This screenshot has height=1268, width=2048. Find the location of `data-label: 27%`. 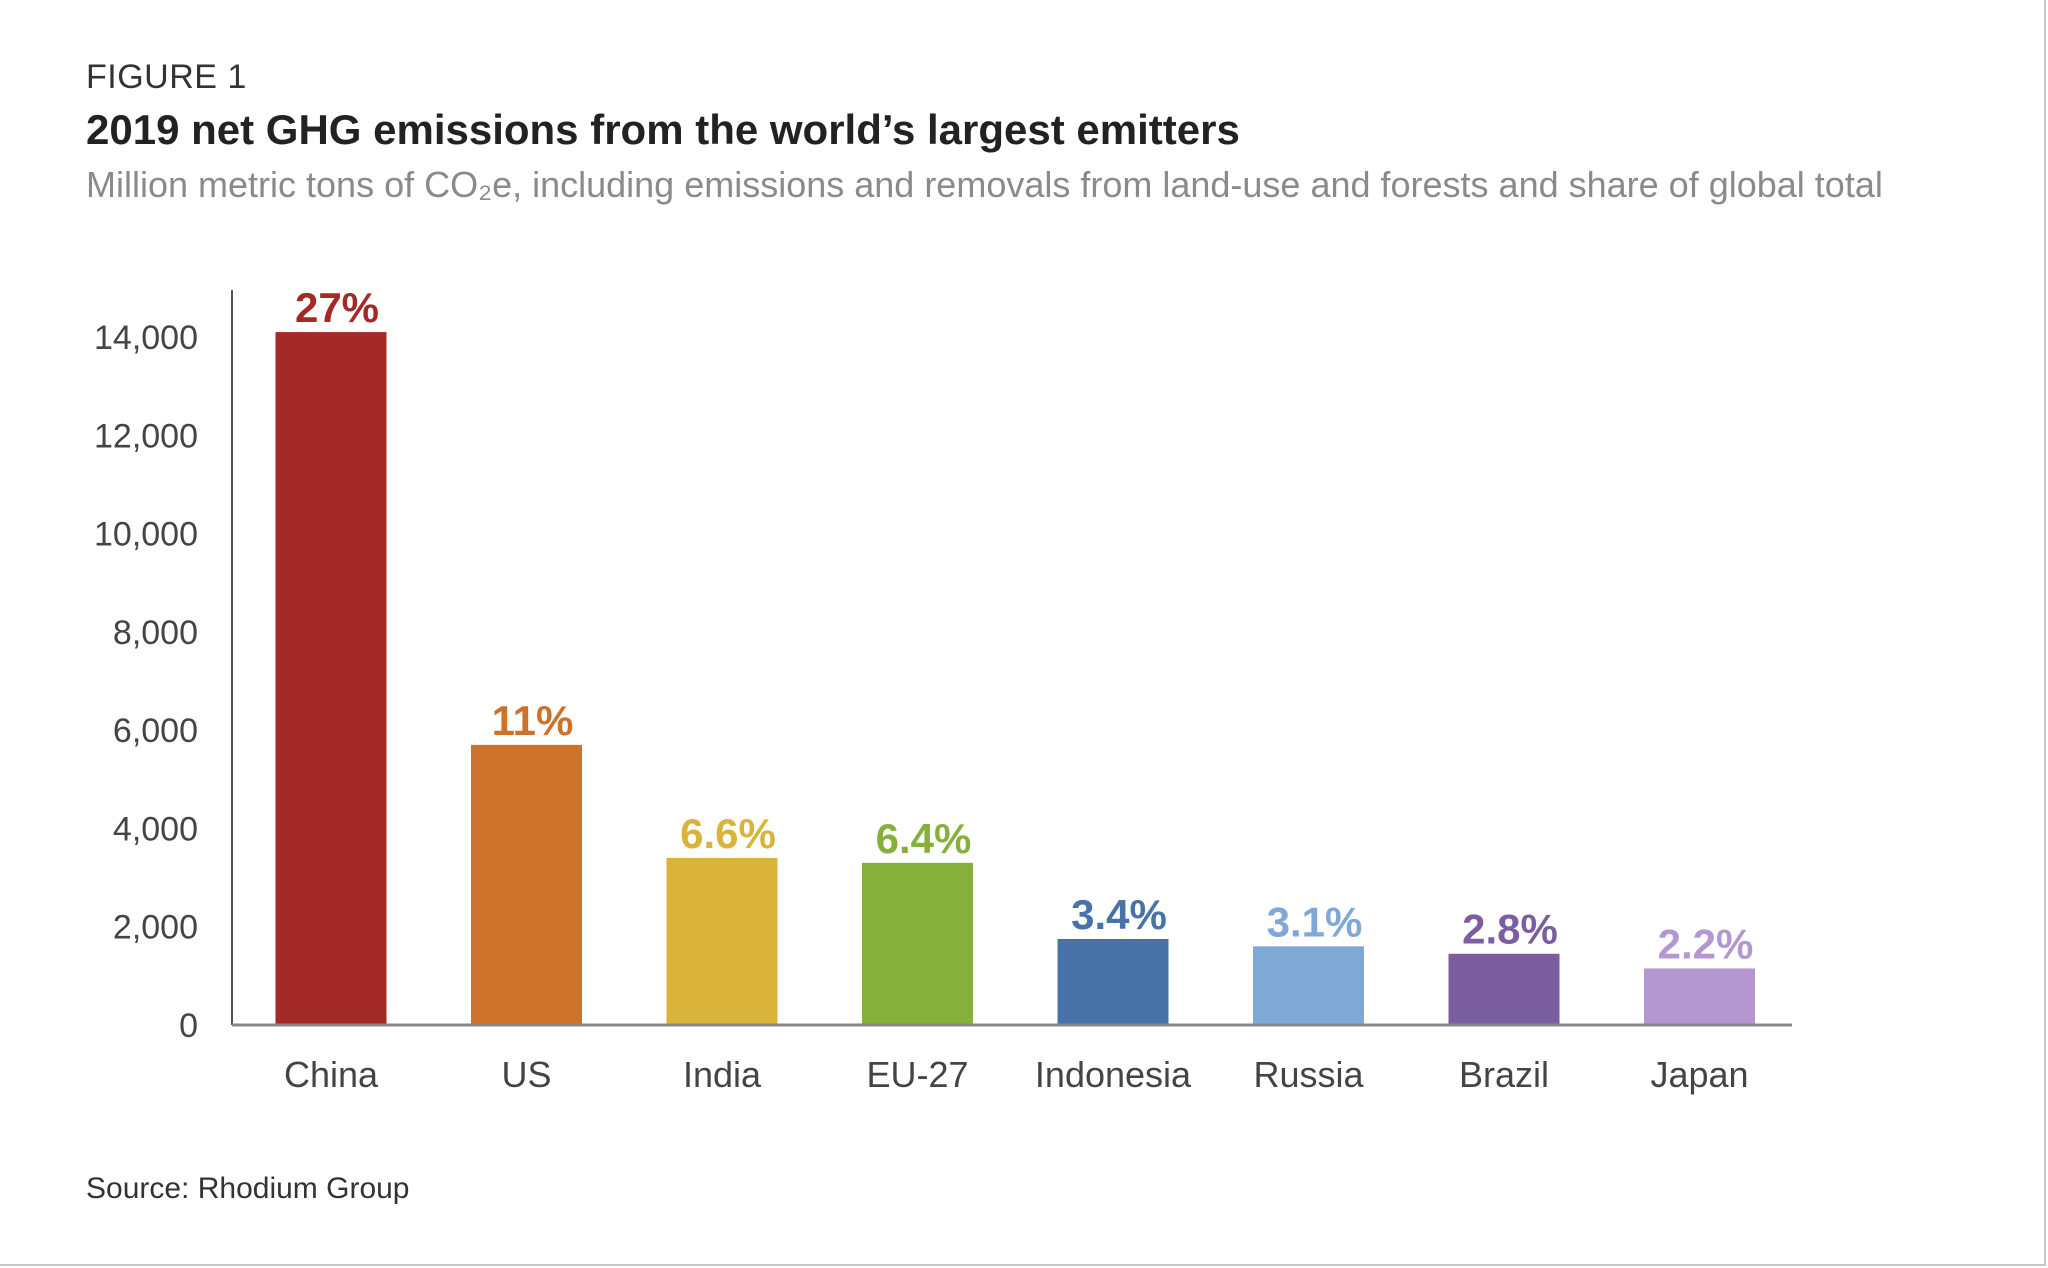

data-label: 27% is located at coordinates (337, 307).